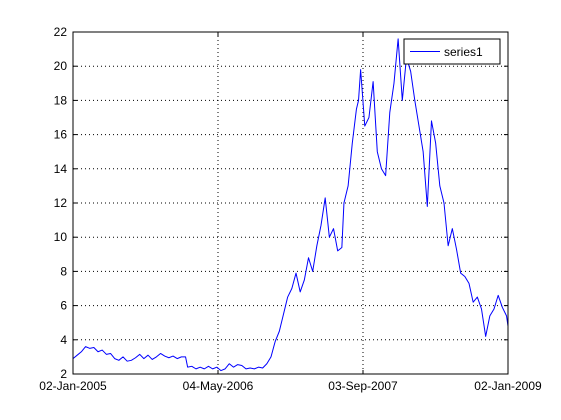  What do you see at coordinates (63, 306) in the screenshot?
I see `y-tick-label: 6` at bounding box center [63, 306].